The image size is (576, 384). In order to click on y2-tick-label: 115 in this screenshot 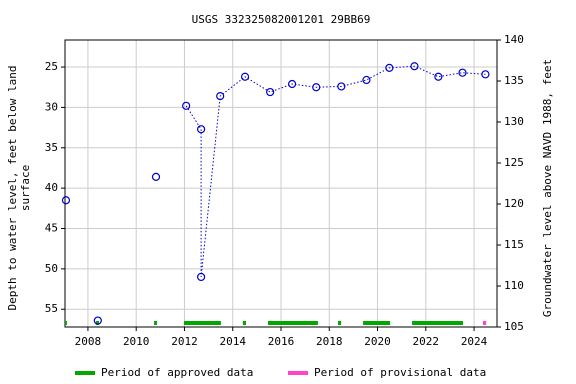, I will do `click(514, 244)`.